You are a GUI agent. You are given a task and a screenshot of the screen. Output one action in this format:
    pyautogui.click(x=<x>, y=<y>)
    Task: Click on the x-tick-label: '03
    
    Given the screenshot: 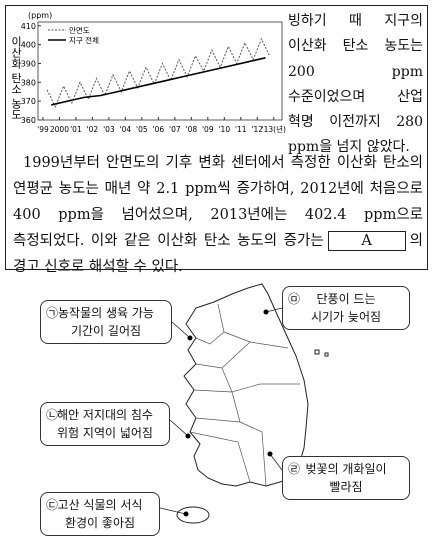 What is the action you would take?
    pyautogui.click(x=109, y=129)
    